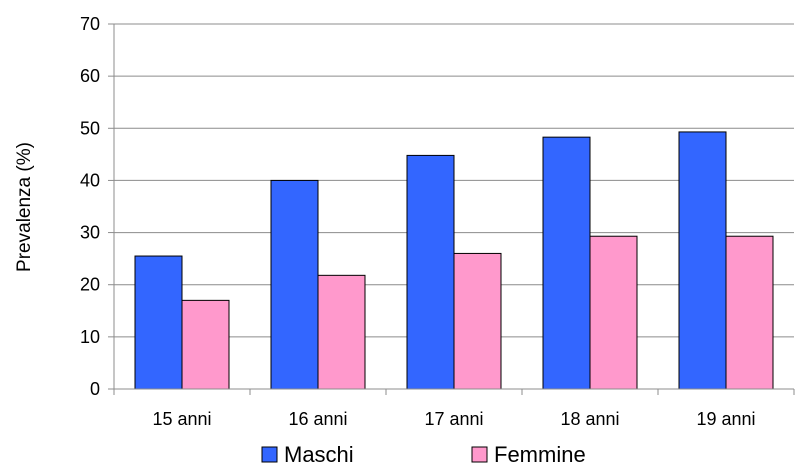  What do you see at coordinates (90, 285) in the screenshot?
I see `y-tick-label: 20` at bounding box center [90, 285].